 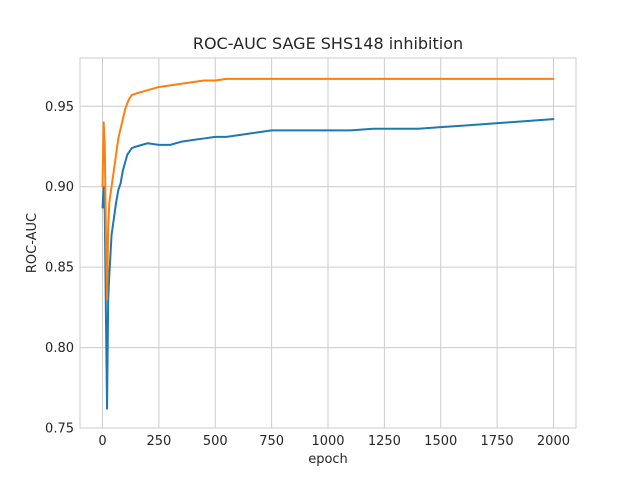 I want to click on y-tick-label: 0.85, so click(x=59, y=268).